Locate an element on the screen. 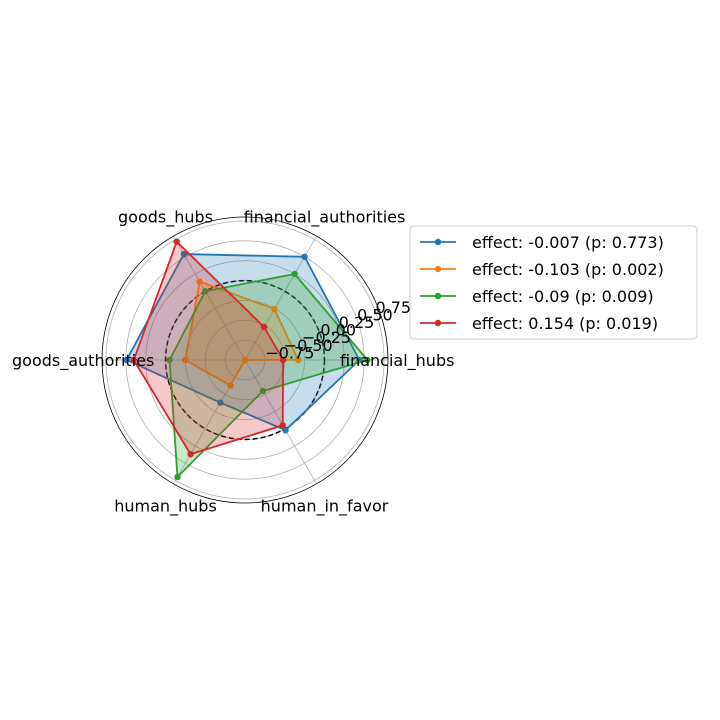 The width and height of the screenshot is (720, 720). axis-label-human_hubs: human_hubs is located at coordinates (165, 507).